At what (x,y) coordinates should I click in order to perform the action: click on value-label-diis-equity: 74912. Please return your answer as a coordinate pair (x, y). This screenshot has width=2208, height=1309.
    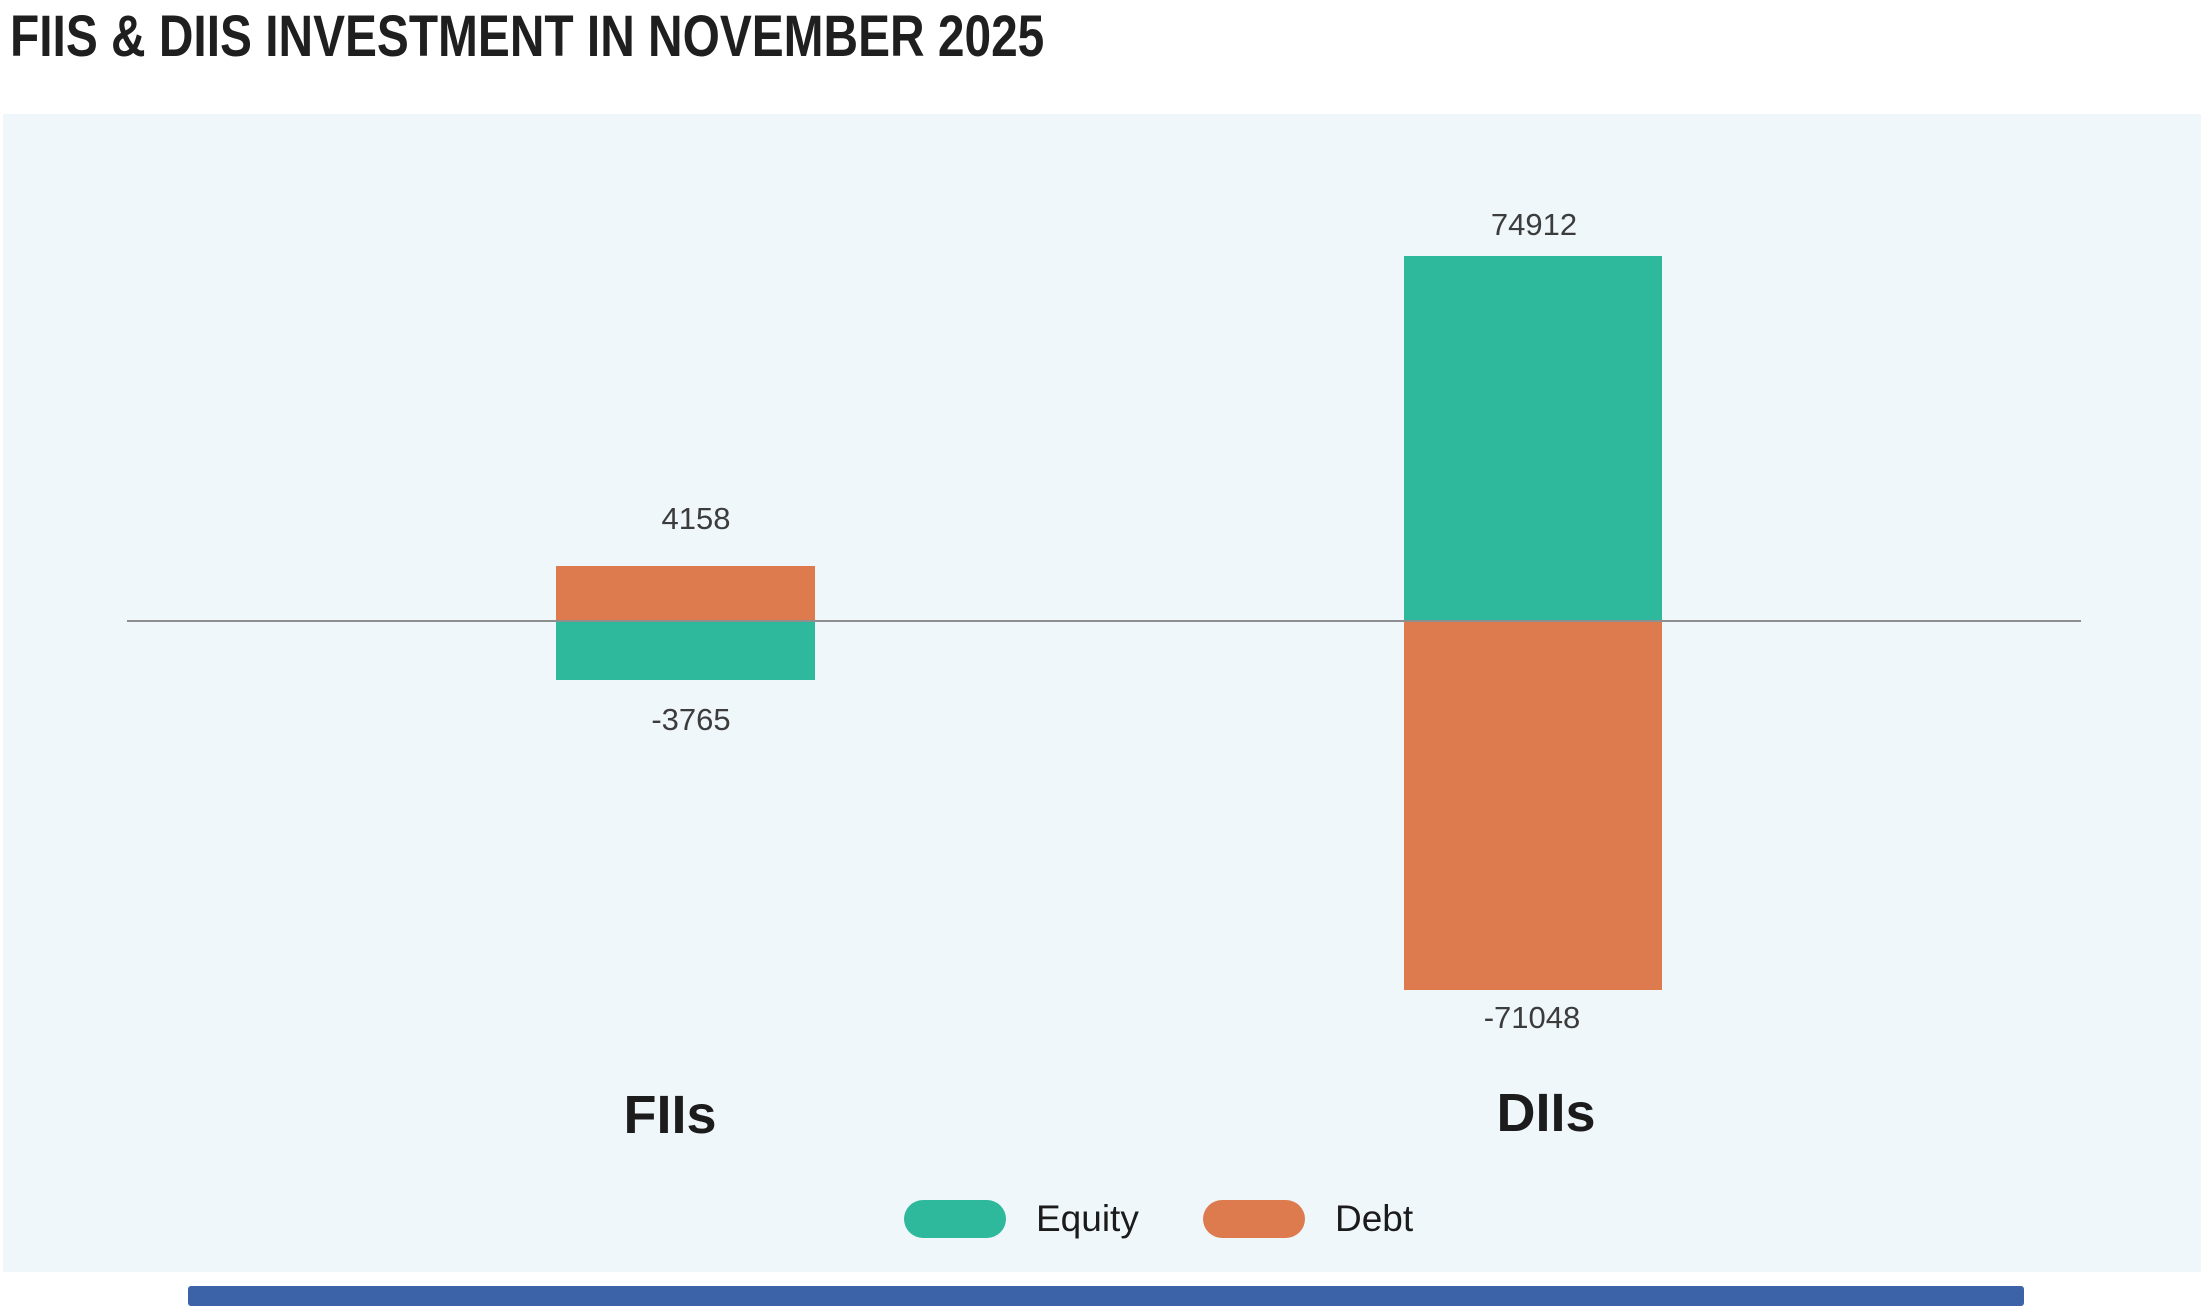
    Looking at the image, I should click on (1534, 224).